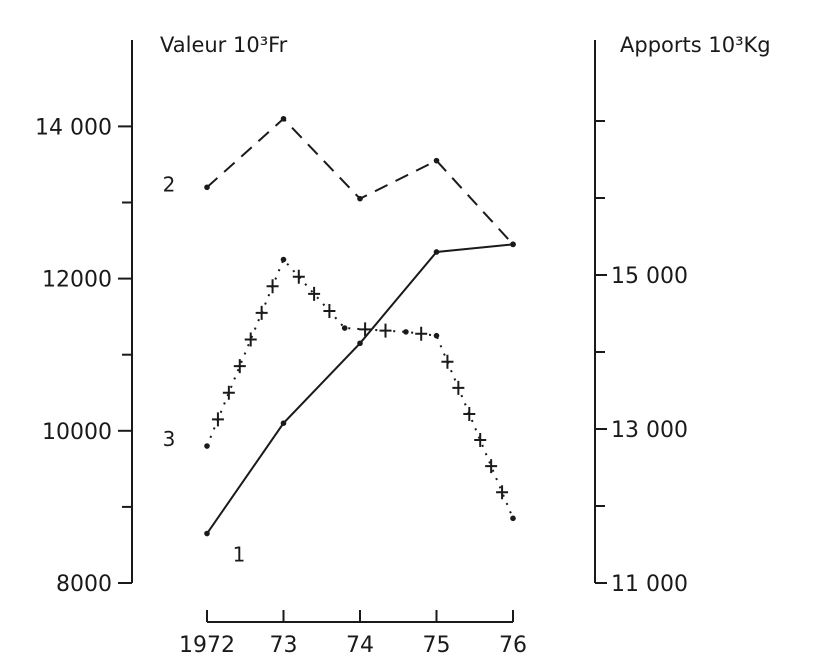  Describe the element at coordinates (437, 645) in the screenshot. I see `x-tick-label: 75` at that location.